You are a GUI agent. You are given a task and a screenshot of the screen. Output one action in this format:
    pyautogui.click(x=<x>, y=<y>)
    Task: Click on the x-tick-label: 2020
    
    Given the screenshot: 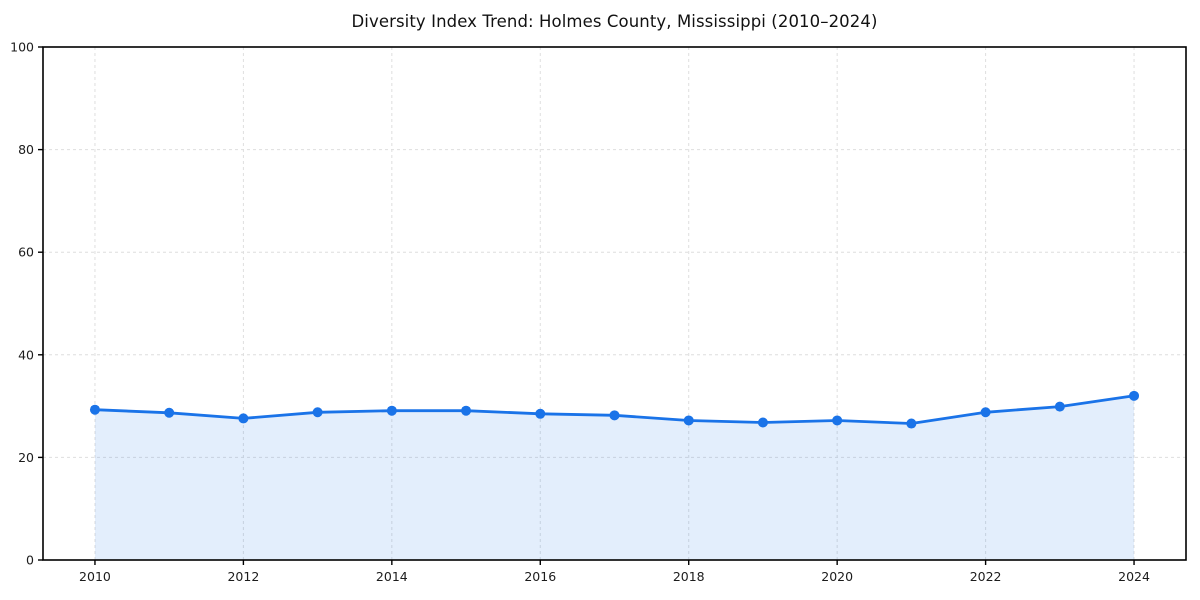 What is the action you would take?
    pyautogui.click(x=837, y=576)
    